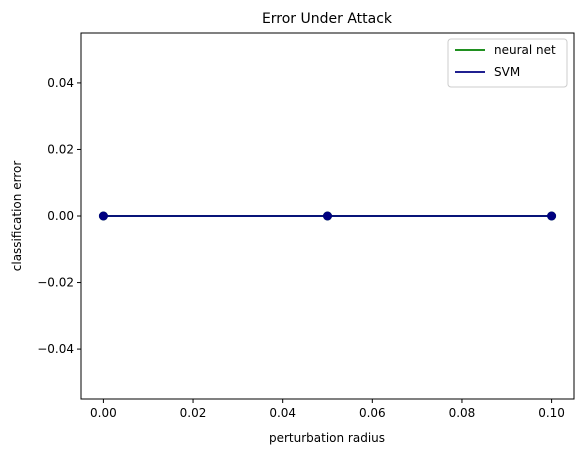 The height and width of the screenshot is (455, 587). I want to click on x-tick-label: 0.10, so click(551, 413).